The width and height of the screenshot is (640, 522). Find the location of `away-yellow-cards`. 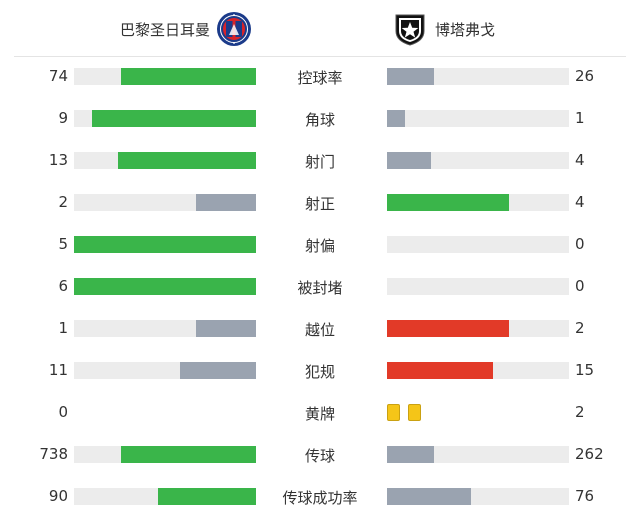

away-yellow-cards is located at coordinates (408, 412).